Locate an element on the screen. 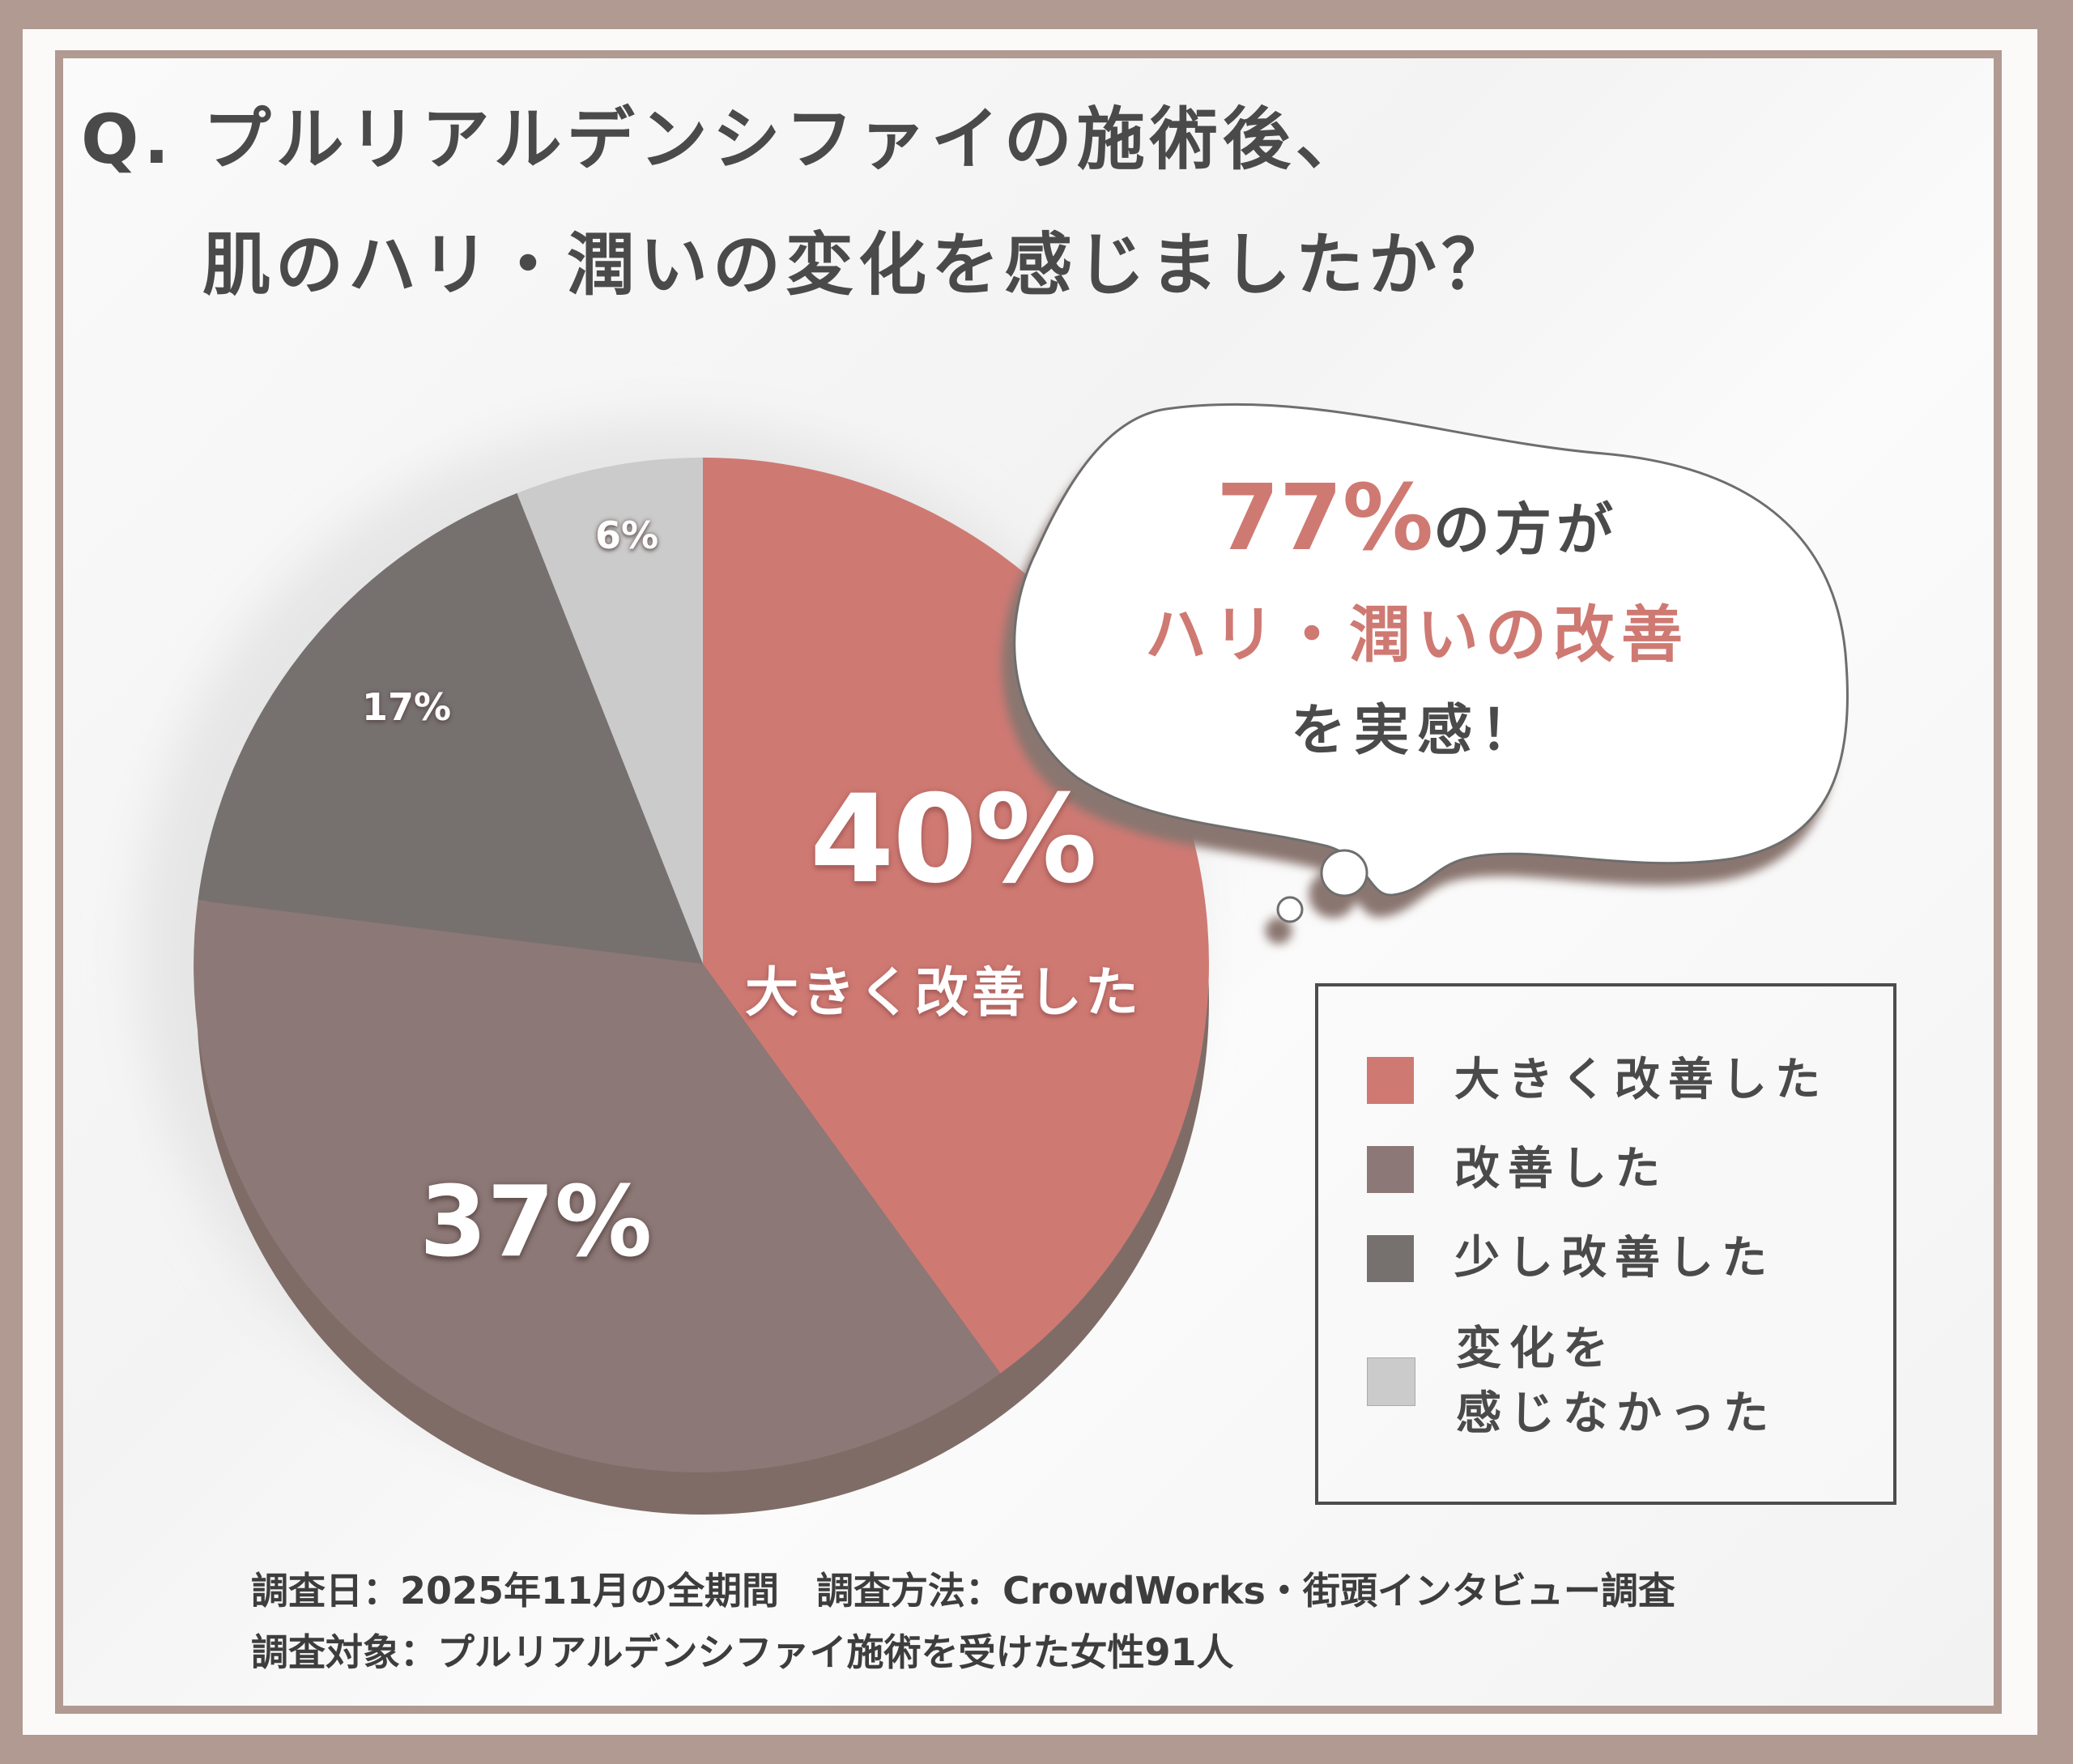 Image resolution: width=2073 pixels, height=1764 pixels. callout-highlight-value: 77% is located at coordinates (1324, 518).